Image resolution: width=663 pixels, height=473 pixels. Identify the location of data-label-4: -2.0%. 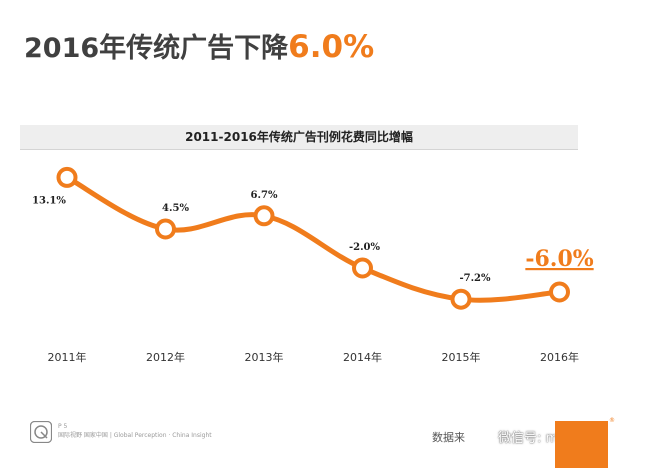
(365, 247).